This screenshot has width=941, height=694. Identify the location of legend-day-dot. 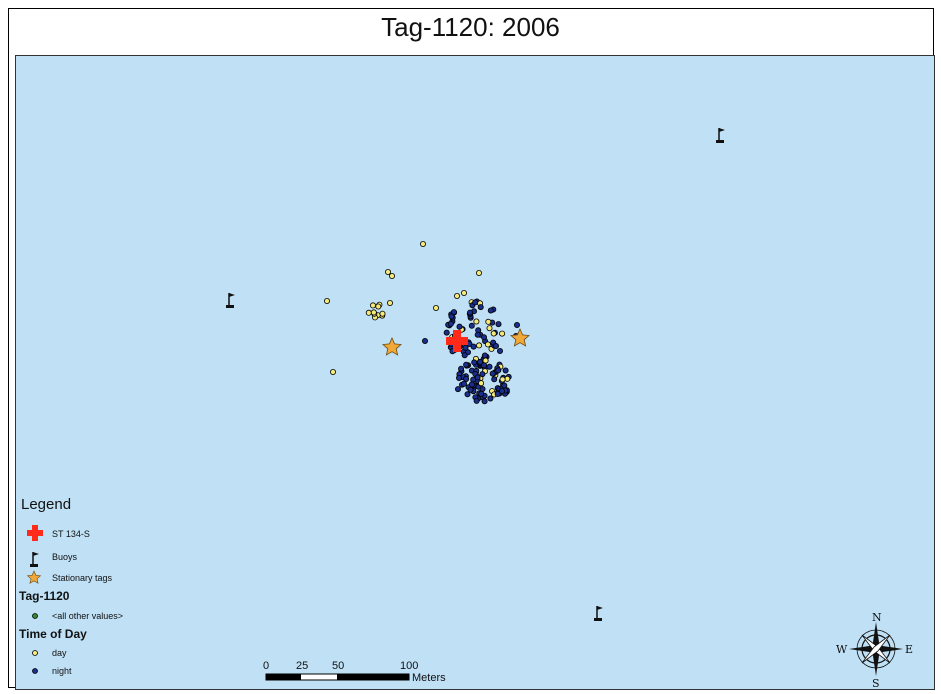
(35, 653).